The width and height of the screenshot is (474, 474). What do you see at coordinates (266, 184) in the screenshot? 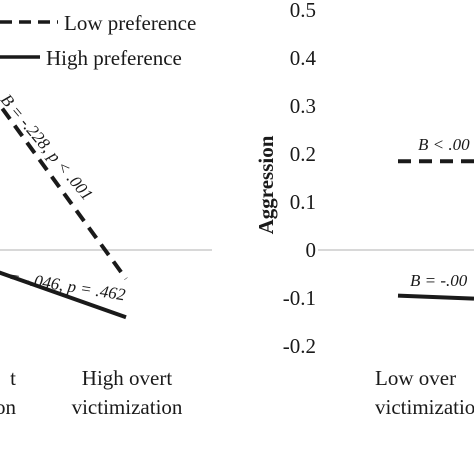
I see `y-axis-title: Aggression` at bounding box center [266, 184].